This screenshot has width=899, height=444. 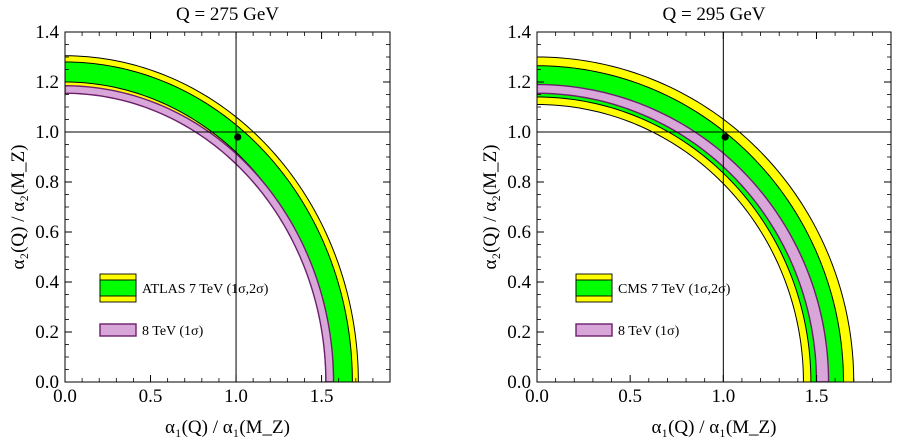 What do you see at coordinates (184, 306) in the screenshot?
I see `legend: ATLAS 7 TeV (1σ,2σ) 8 TeV (1σ)` at bounding box center [184, 306].